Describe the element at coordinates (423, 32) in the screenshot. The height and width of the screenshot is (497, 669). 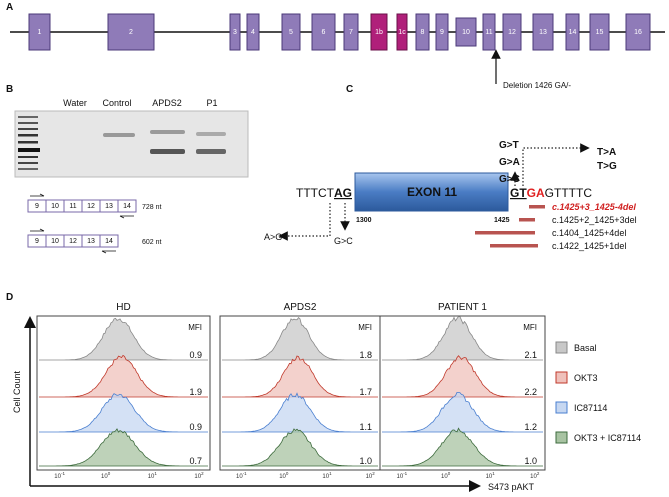
I see `exon-label: 8` at that location.